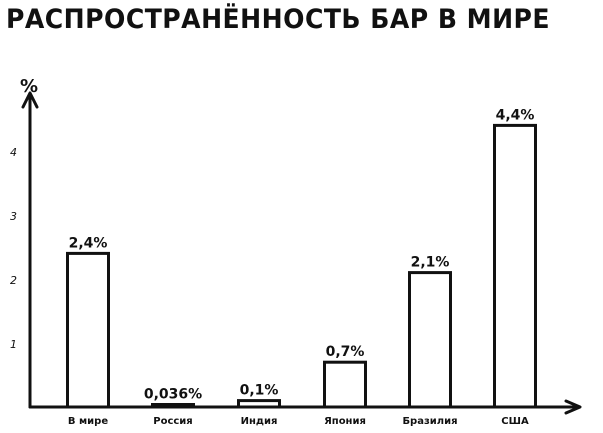  What do you see at coordinates (13, 216) in the screenshot?
I see `y-tick-label: 3` at bounding box center [13, 216].